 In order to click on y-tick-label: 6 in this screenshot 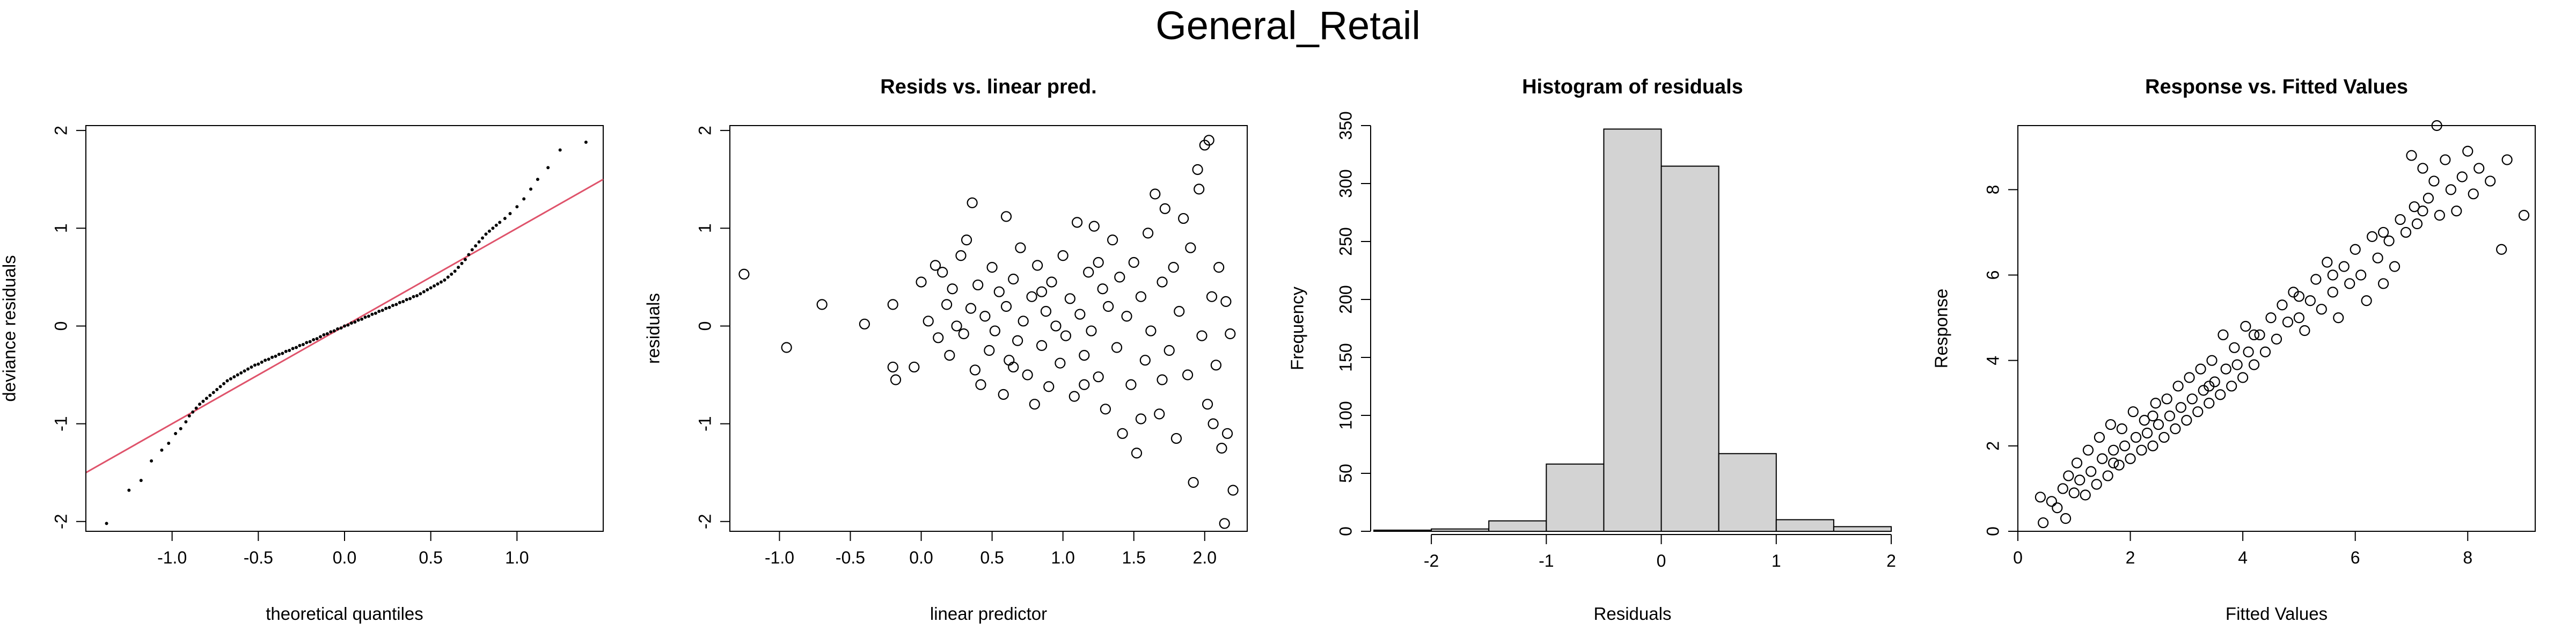, I will do `click(1992, 275)`.